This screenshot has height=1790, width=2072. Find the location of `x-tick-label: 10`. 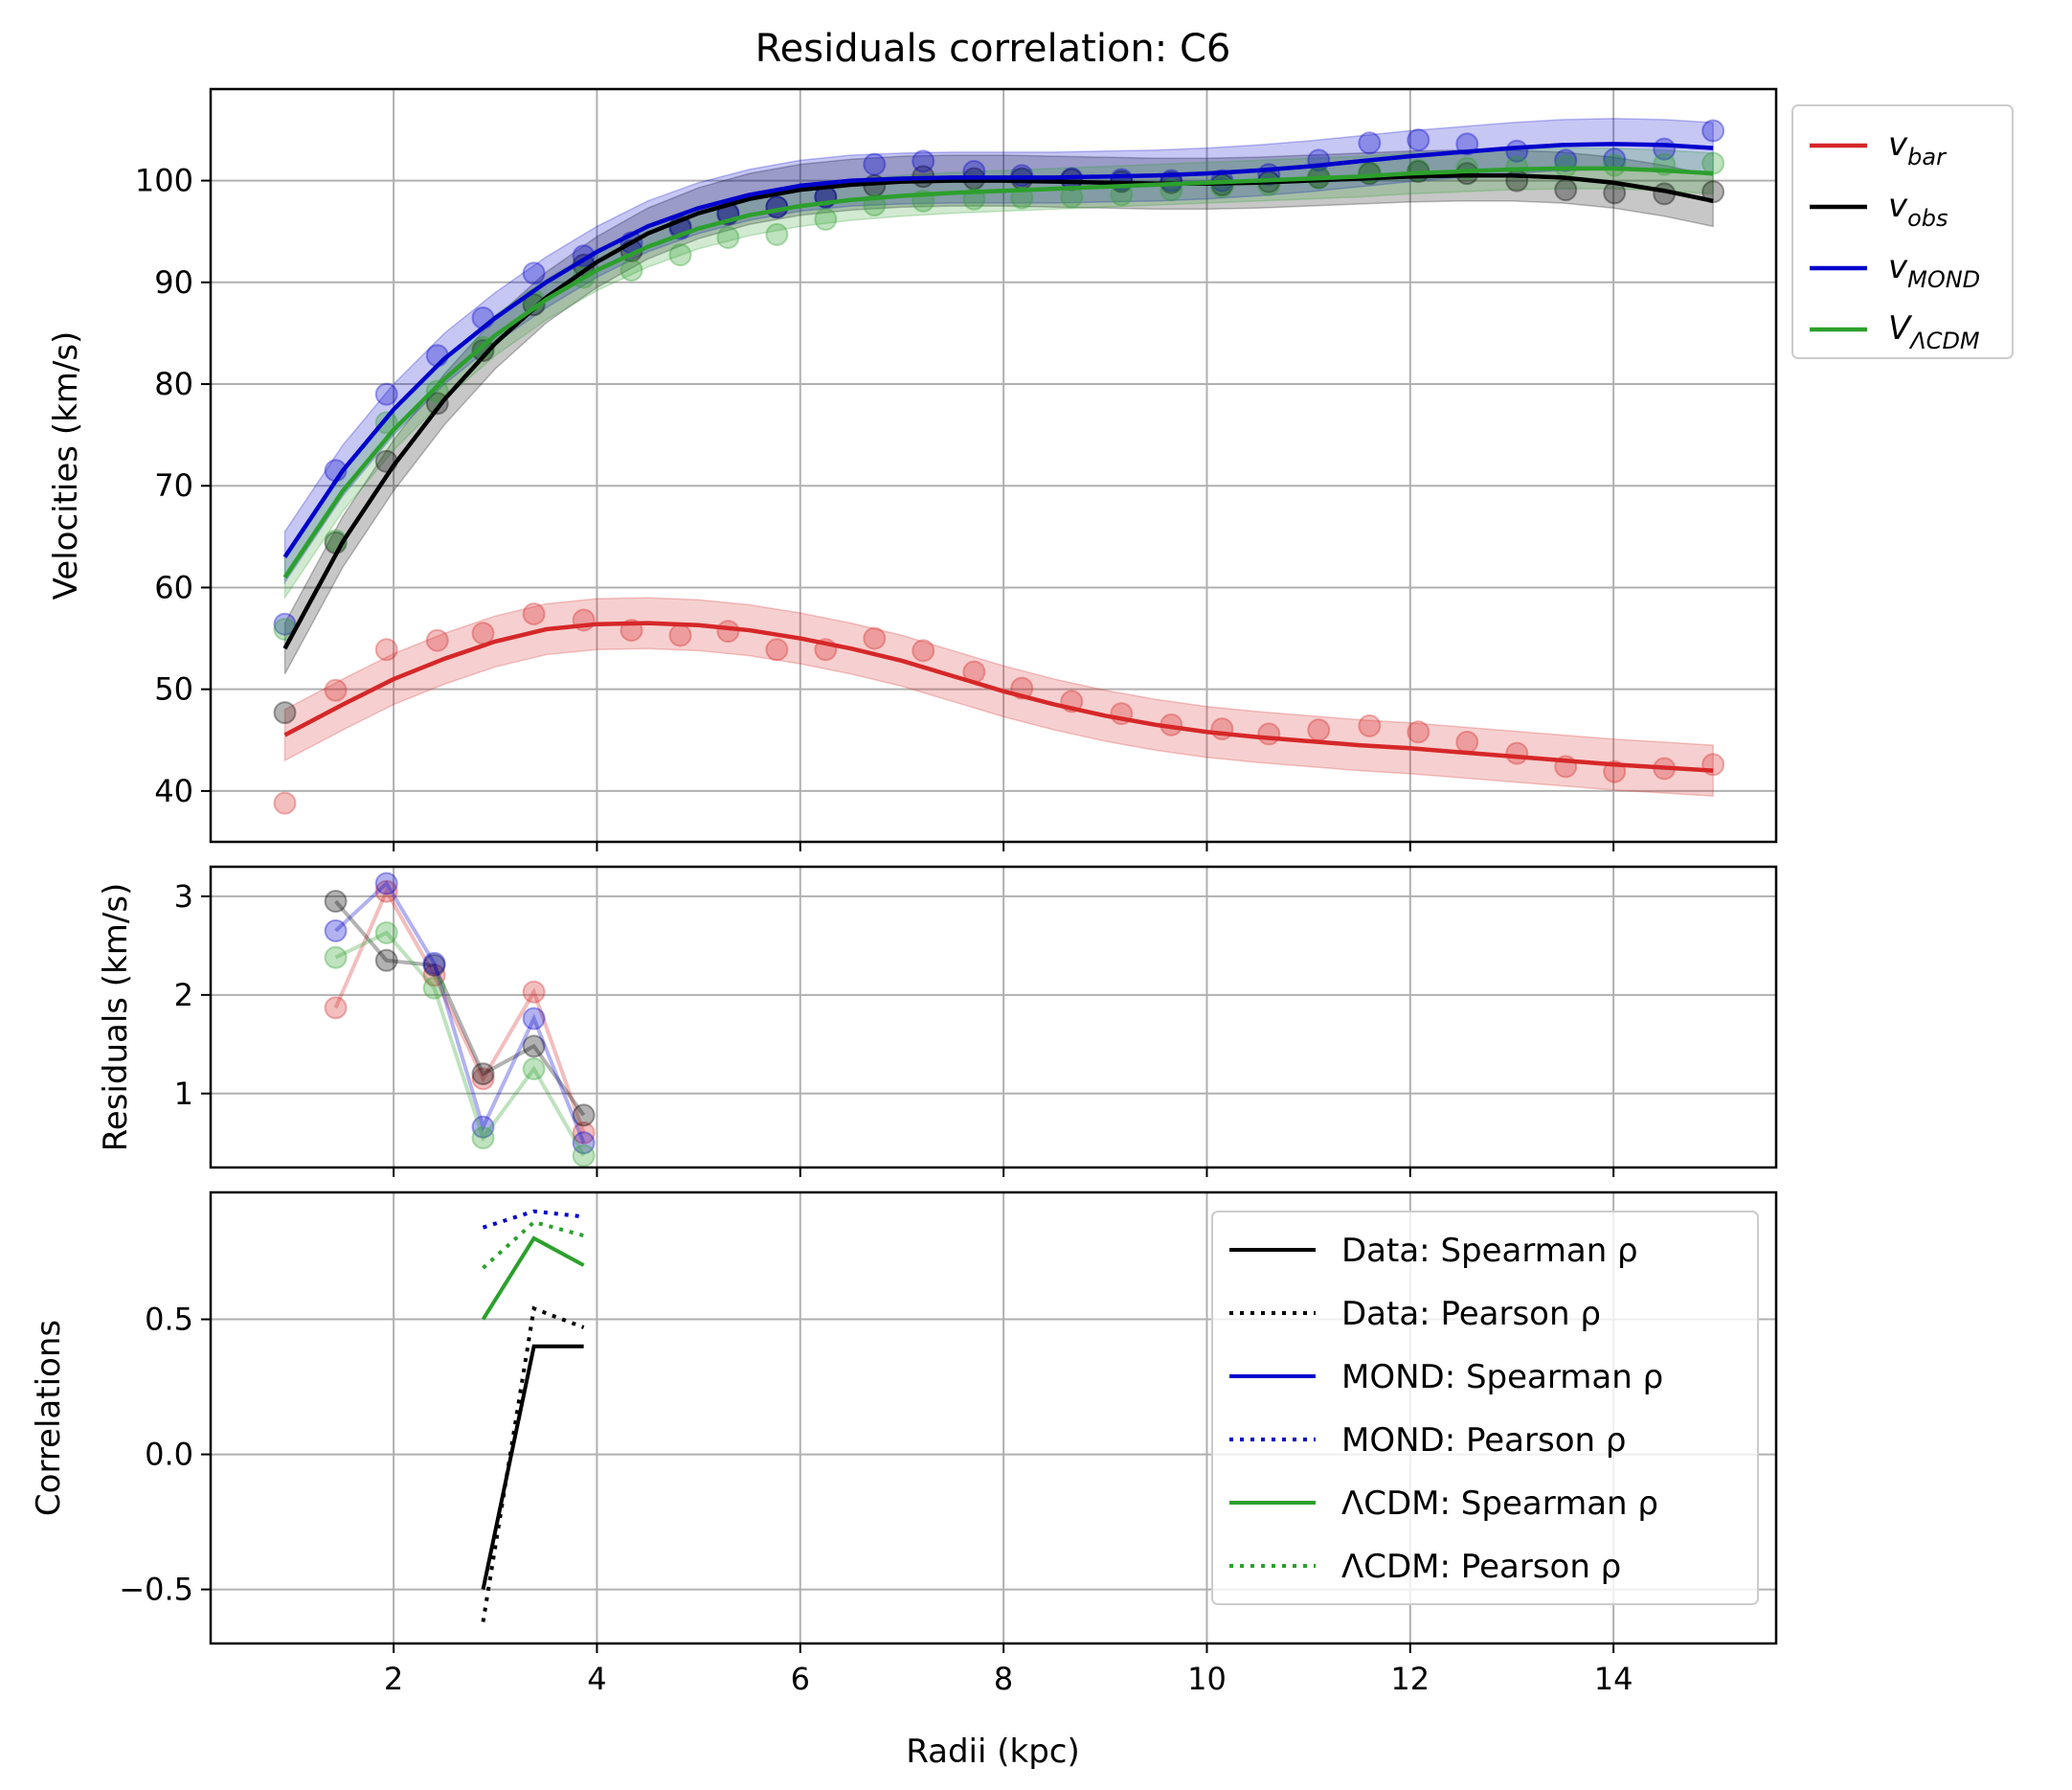

x-tick-label: 10 is located at coordinates (1207, 1679).